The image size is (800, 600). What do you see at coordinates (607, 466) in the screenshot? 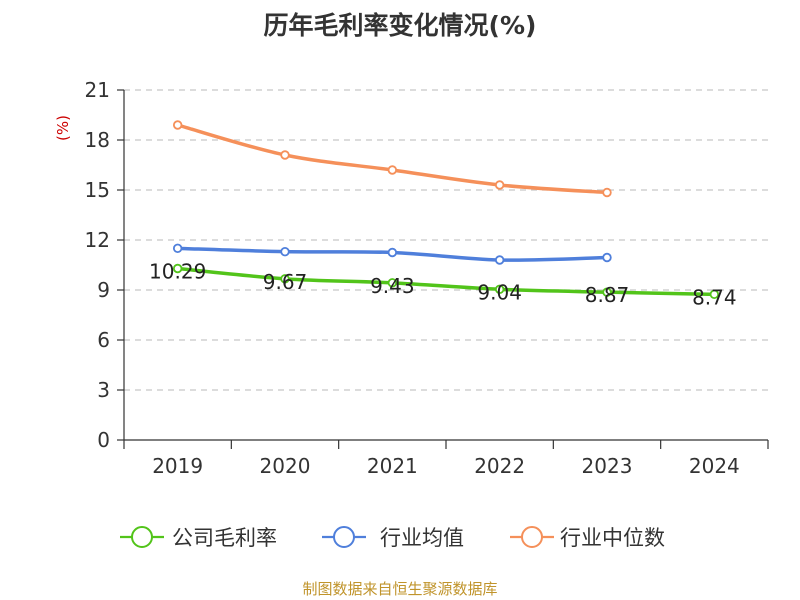
I see `x-tick-label-2023: 2023` at bounding box center [607, 466].